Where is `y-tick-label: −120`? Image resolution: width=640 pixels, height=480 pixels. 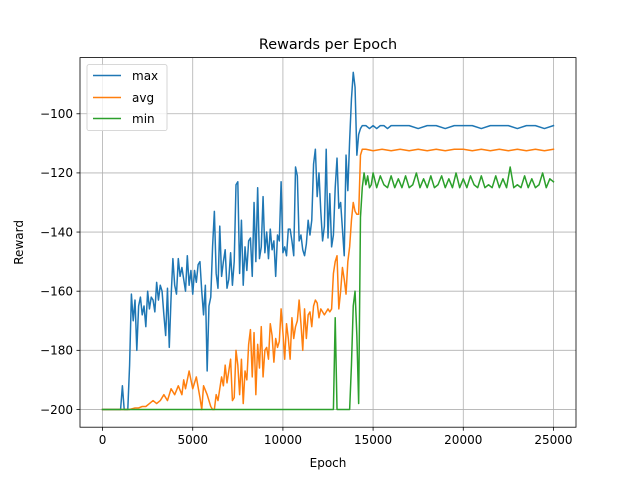 y-tick-label: −120 is located at coordinates (56, 173).